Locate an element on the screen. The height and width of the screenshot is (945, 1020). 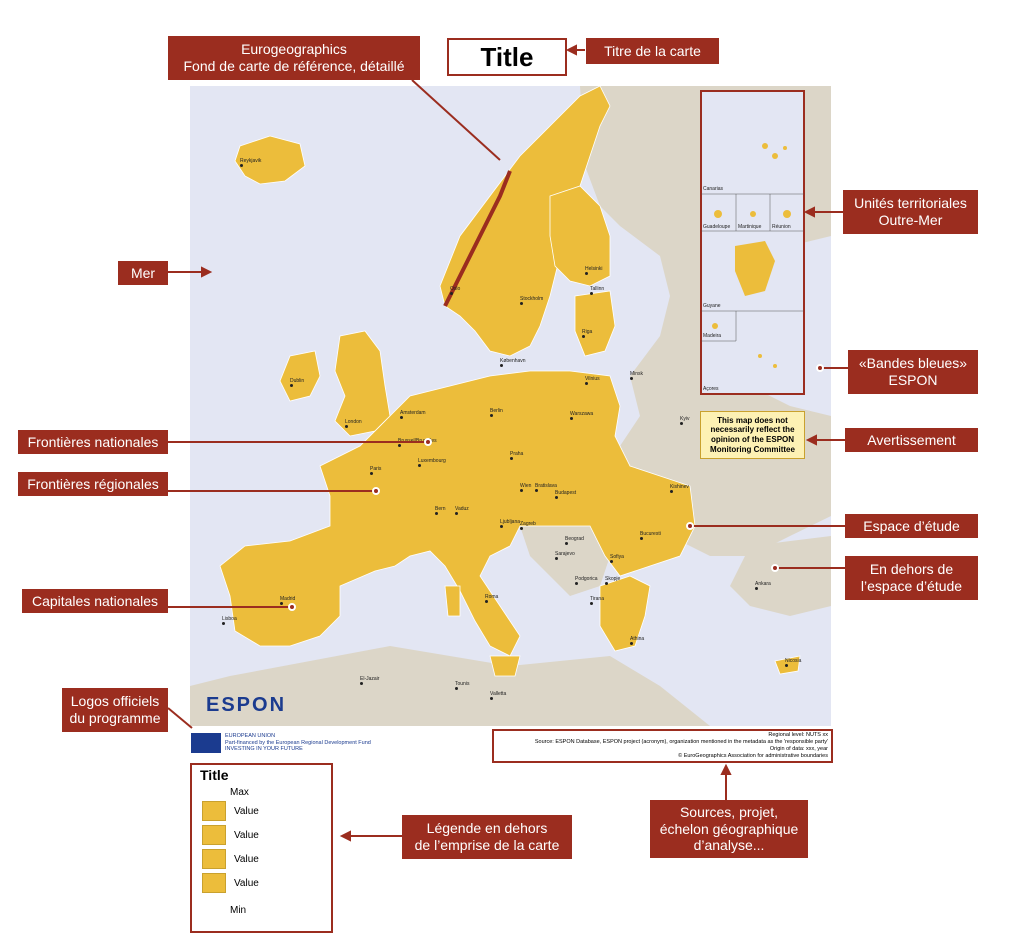
legend-label: Min is located at coordinates (238, 910).